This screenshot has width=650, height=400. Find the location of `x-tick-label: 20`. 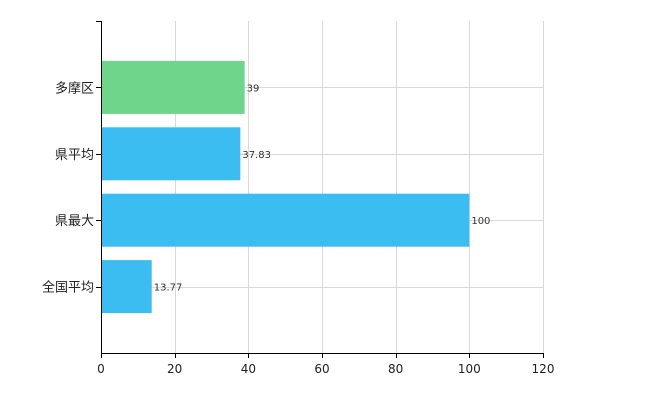

x-tick-label: 20 is located at coordinates (174, 369).